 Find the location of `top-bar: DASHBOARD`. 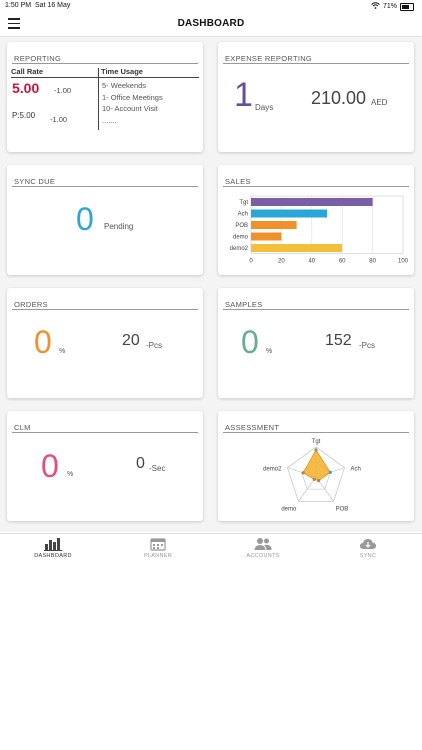

top-bar: DASHBOARD is located at coordinates (211, 24).